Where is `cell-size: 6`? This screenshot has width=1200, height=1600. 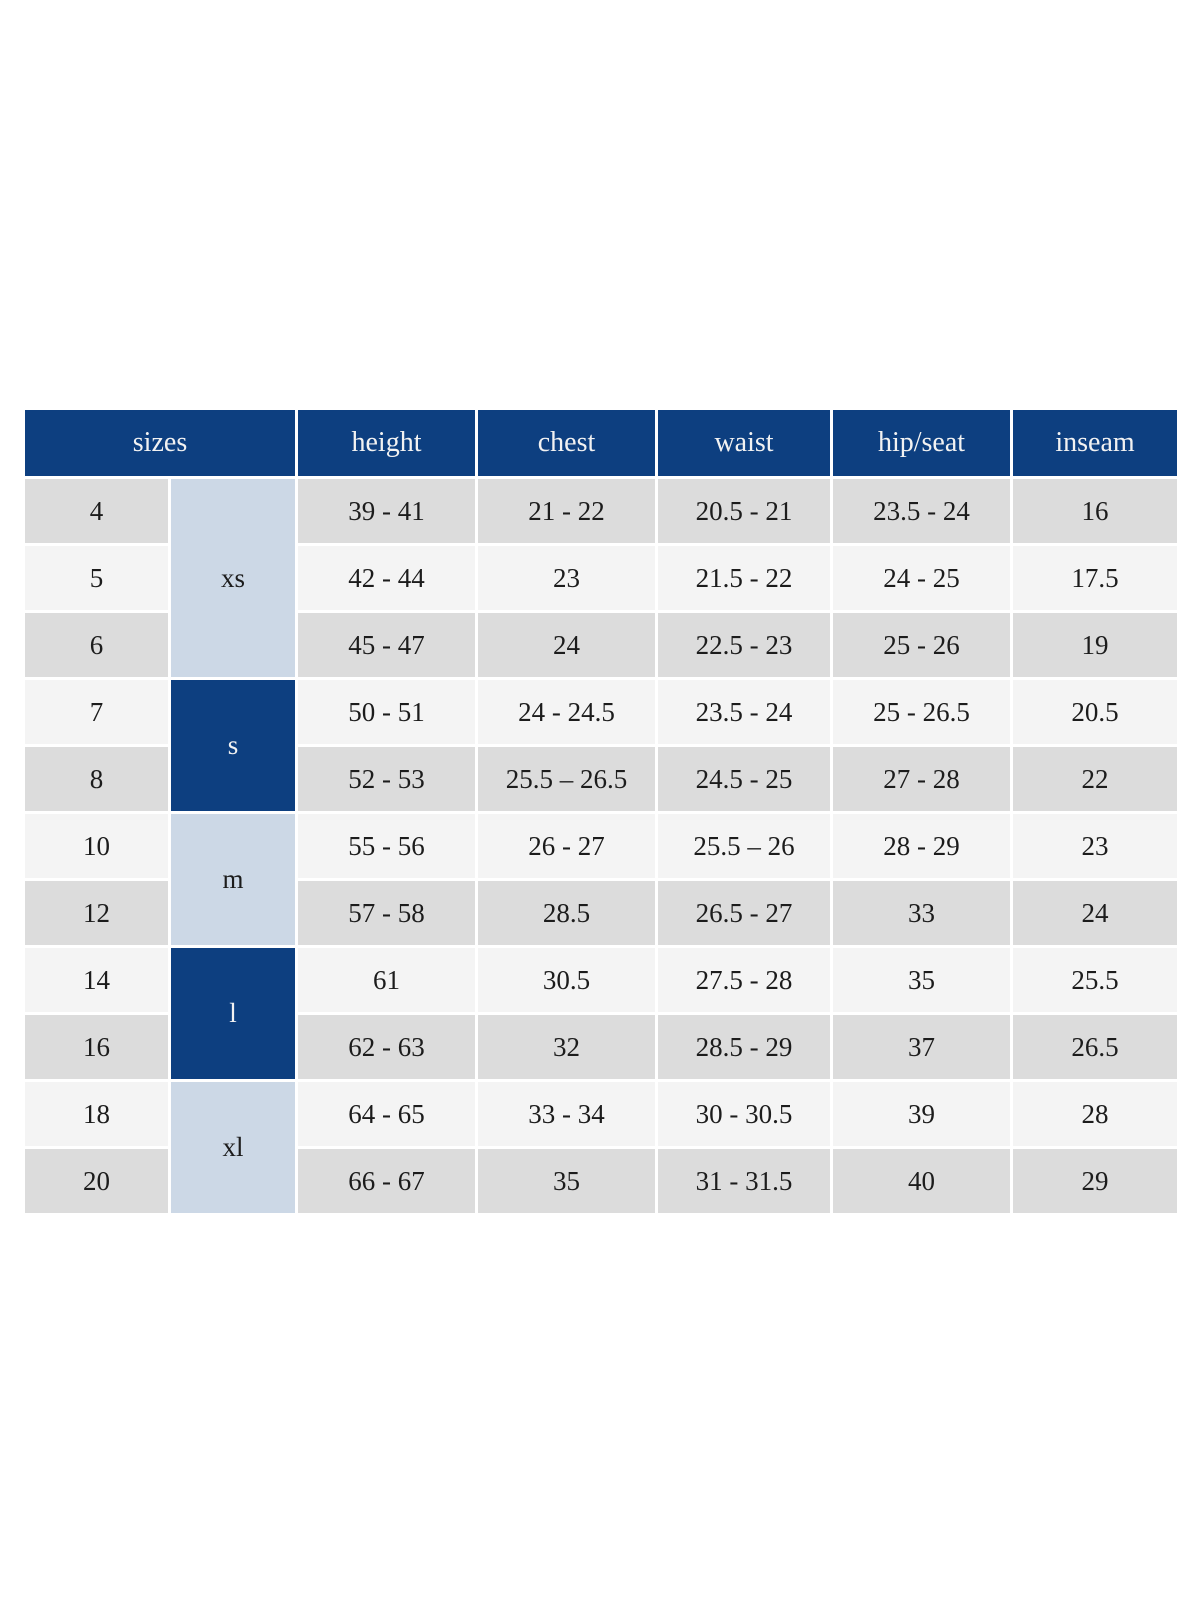
cell-size: 6 is located at coordinates (96, 645).